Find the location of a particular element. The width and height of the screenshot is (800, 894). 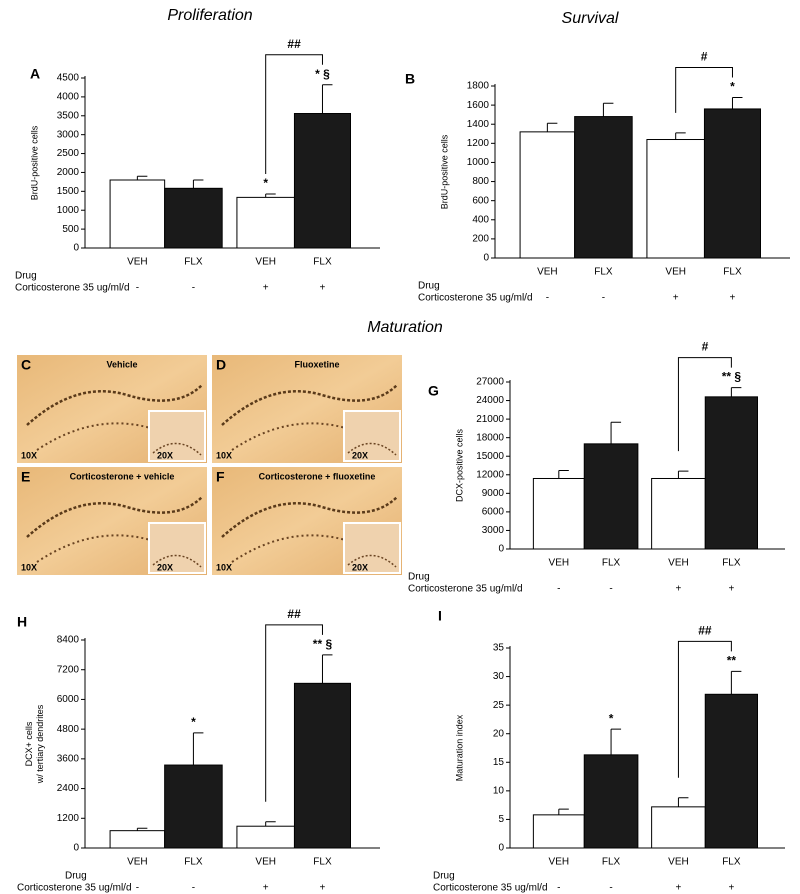

y-axis-label: DCX+ cells is located at coordinates (29, 743).